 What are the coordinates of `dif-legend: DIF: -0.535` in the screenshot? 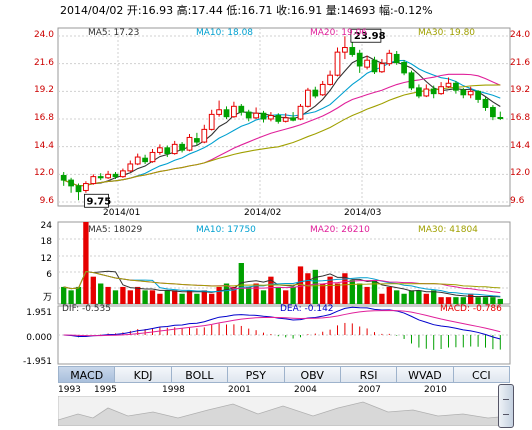 It's located at (86, 309).